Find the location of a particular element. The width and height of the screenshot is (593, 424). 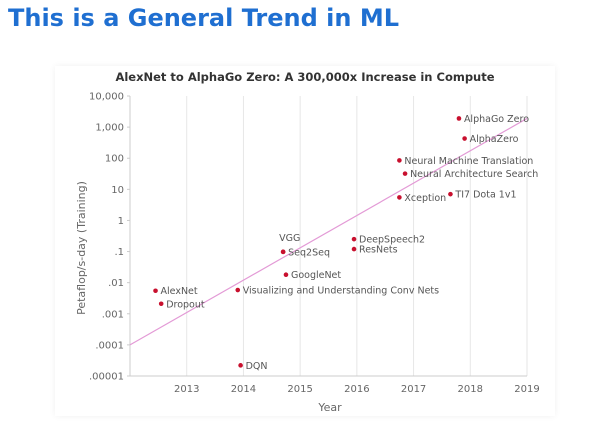

x-tick-label: 2014 is located at coordinates (243, 389).